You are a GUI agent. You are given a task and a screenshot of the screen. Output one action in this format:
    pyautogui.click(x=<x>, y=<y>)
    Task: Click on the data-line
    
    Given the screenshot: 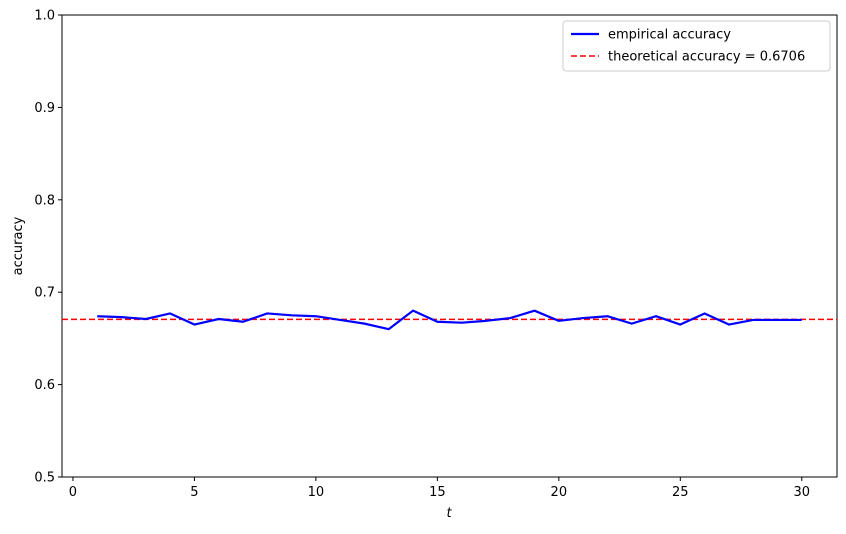 What is the action you would take?
    pyautogui.click(x=449, y=320)
    